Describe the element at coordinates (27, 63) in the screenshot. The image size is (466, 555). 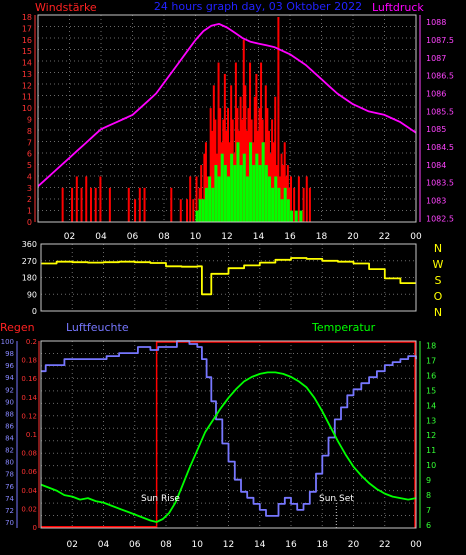
I see `wind-tick-label: 14` at that location.